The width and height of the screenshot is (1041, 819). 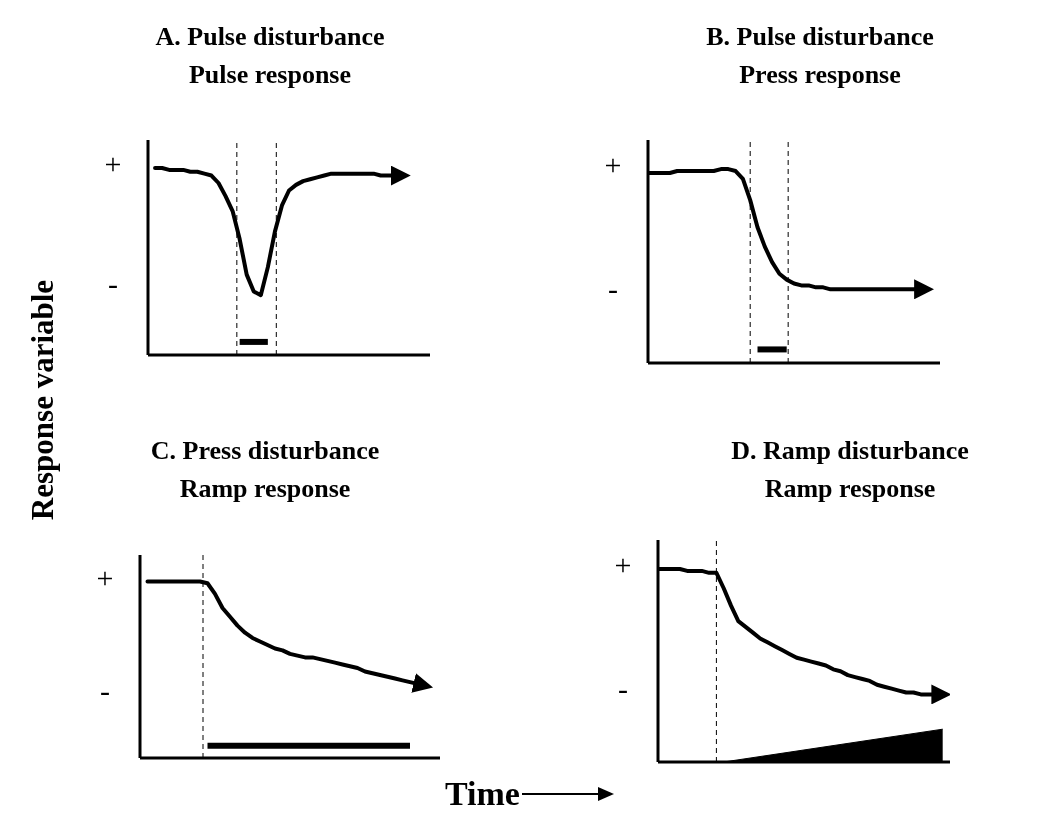 What do you see at coordinates (270, 37) in the screenshot?
I see `chart-title: A. Pulse disturbance` at bounding box center [270, 37].